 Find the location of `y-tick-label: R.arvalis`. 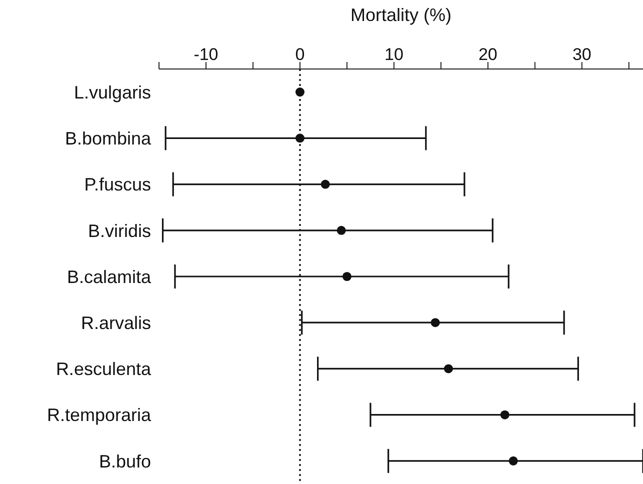

y-tick-label: R.arvalis is located at coordinates (115, 323).